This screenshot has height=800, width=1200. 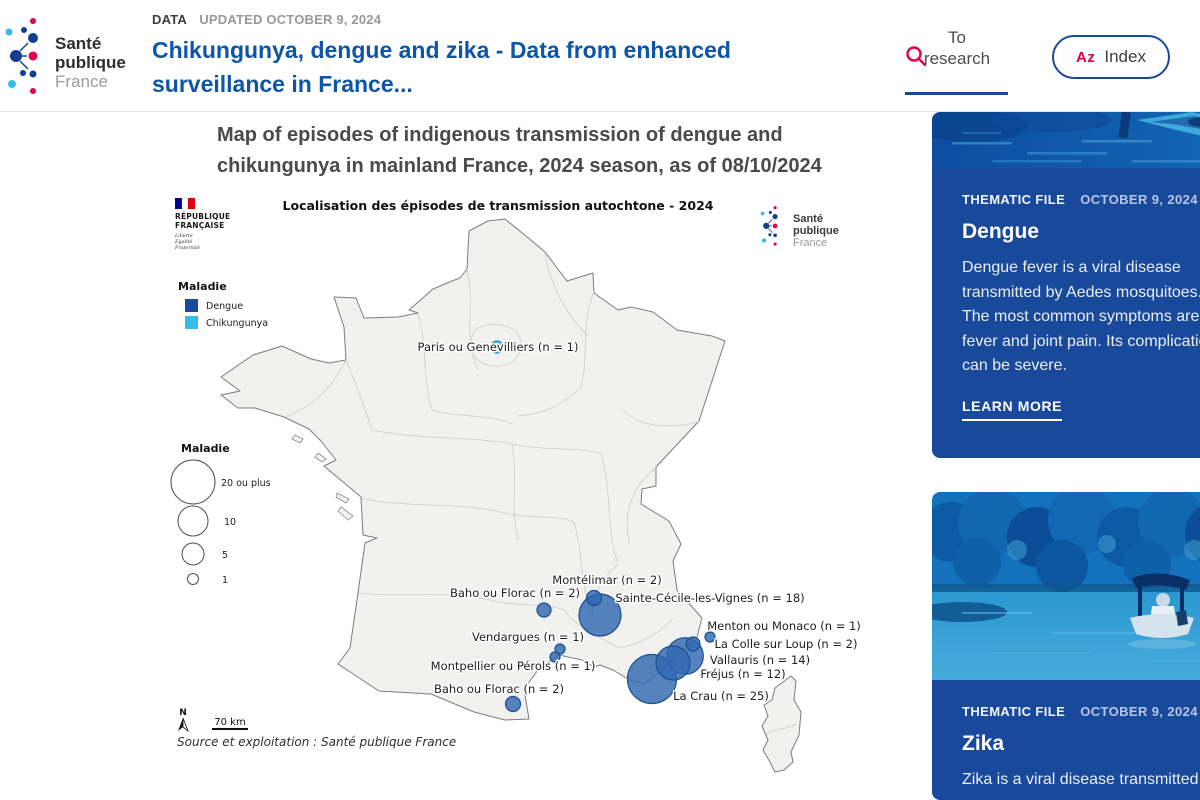 What do you see at coordinates (191, 305) in the screenshot?
I see `dengue-swatch` at bounding box center [191, 305].